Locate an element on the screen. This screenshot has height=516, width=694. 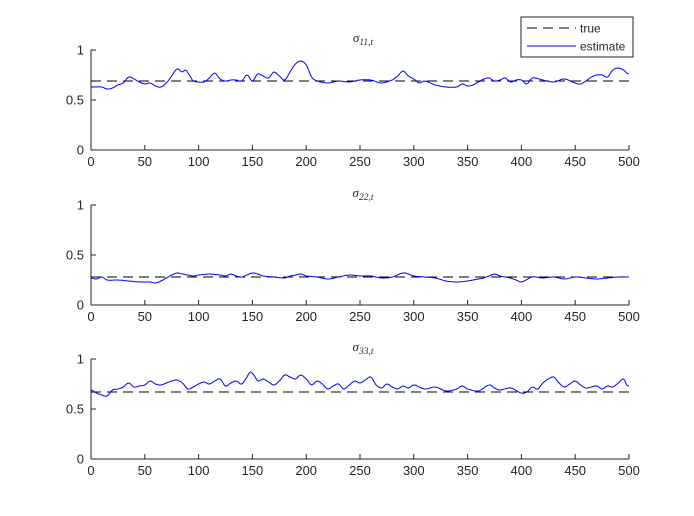
legend-box is located at coordinates (577, 37).